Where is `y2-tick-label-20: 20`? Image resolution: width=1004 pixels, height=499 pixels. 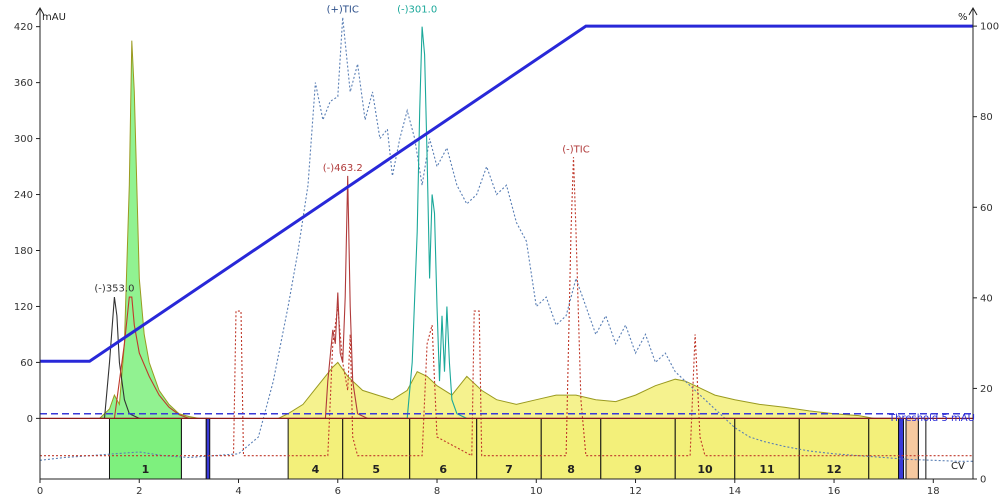
y2-tick-label-20: 20 is located at coordinates (986, 389).